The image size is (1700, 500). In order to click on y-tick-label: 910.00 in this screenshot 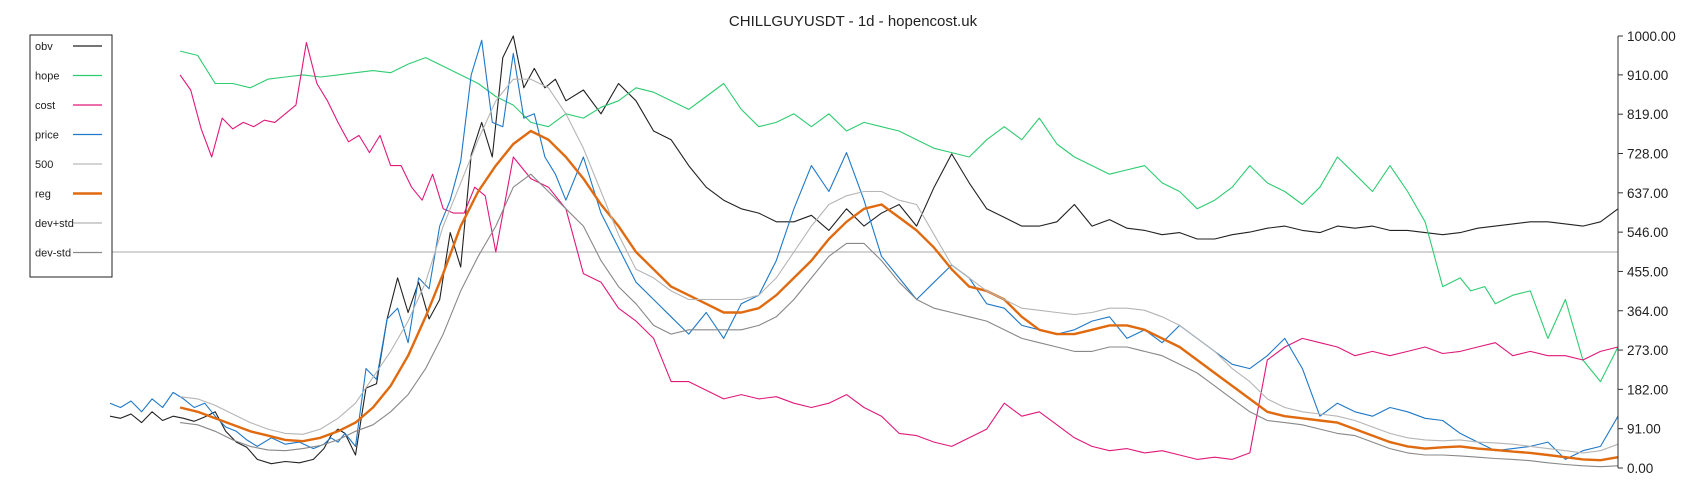, I will do `click(1647, 75)`.